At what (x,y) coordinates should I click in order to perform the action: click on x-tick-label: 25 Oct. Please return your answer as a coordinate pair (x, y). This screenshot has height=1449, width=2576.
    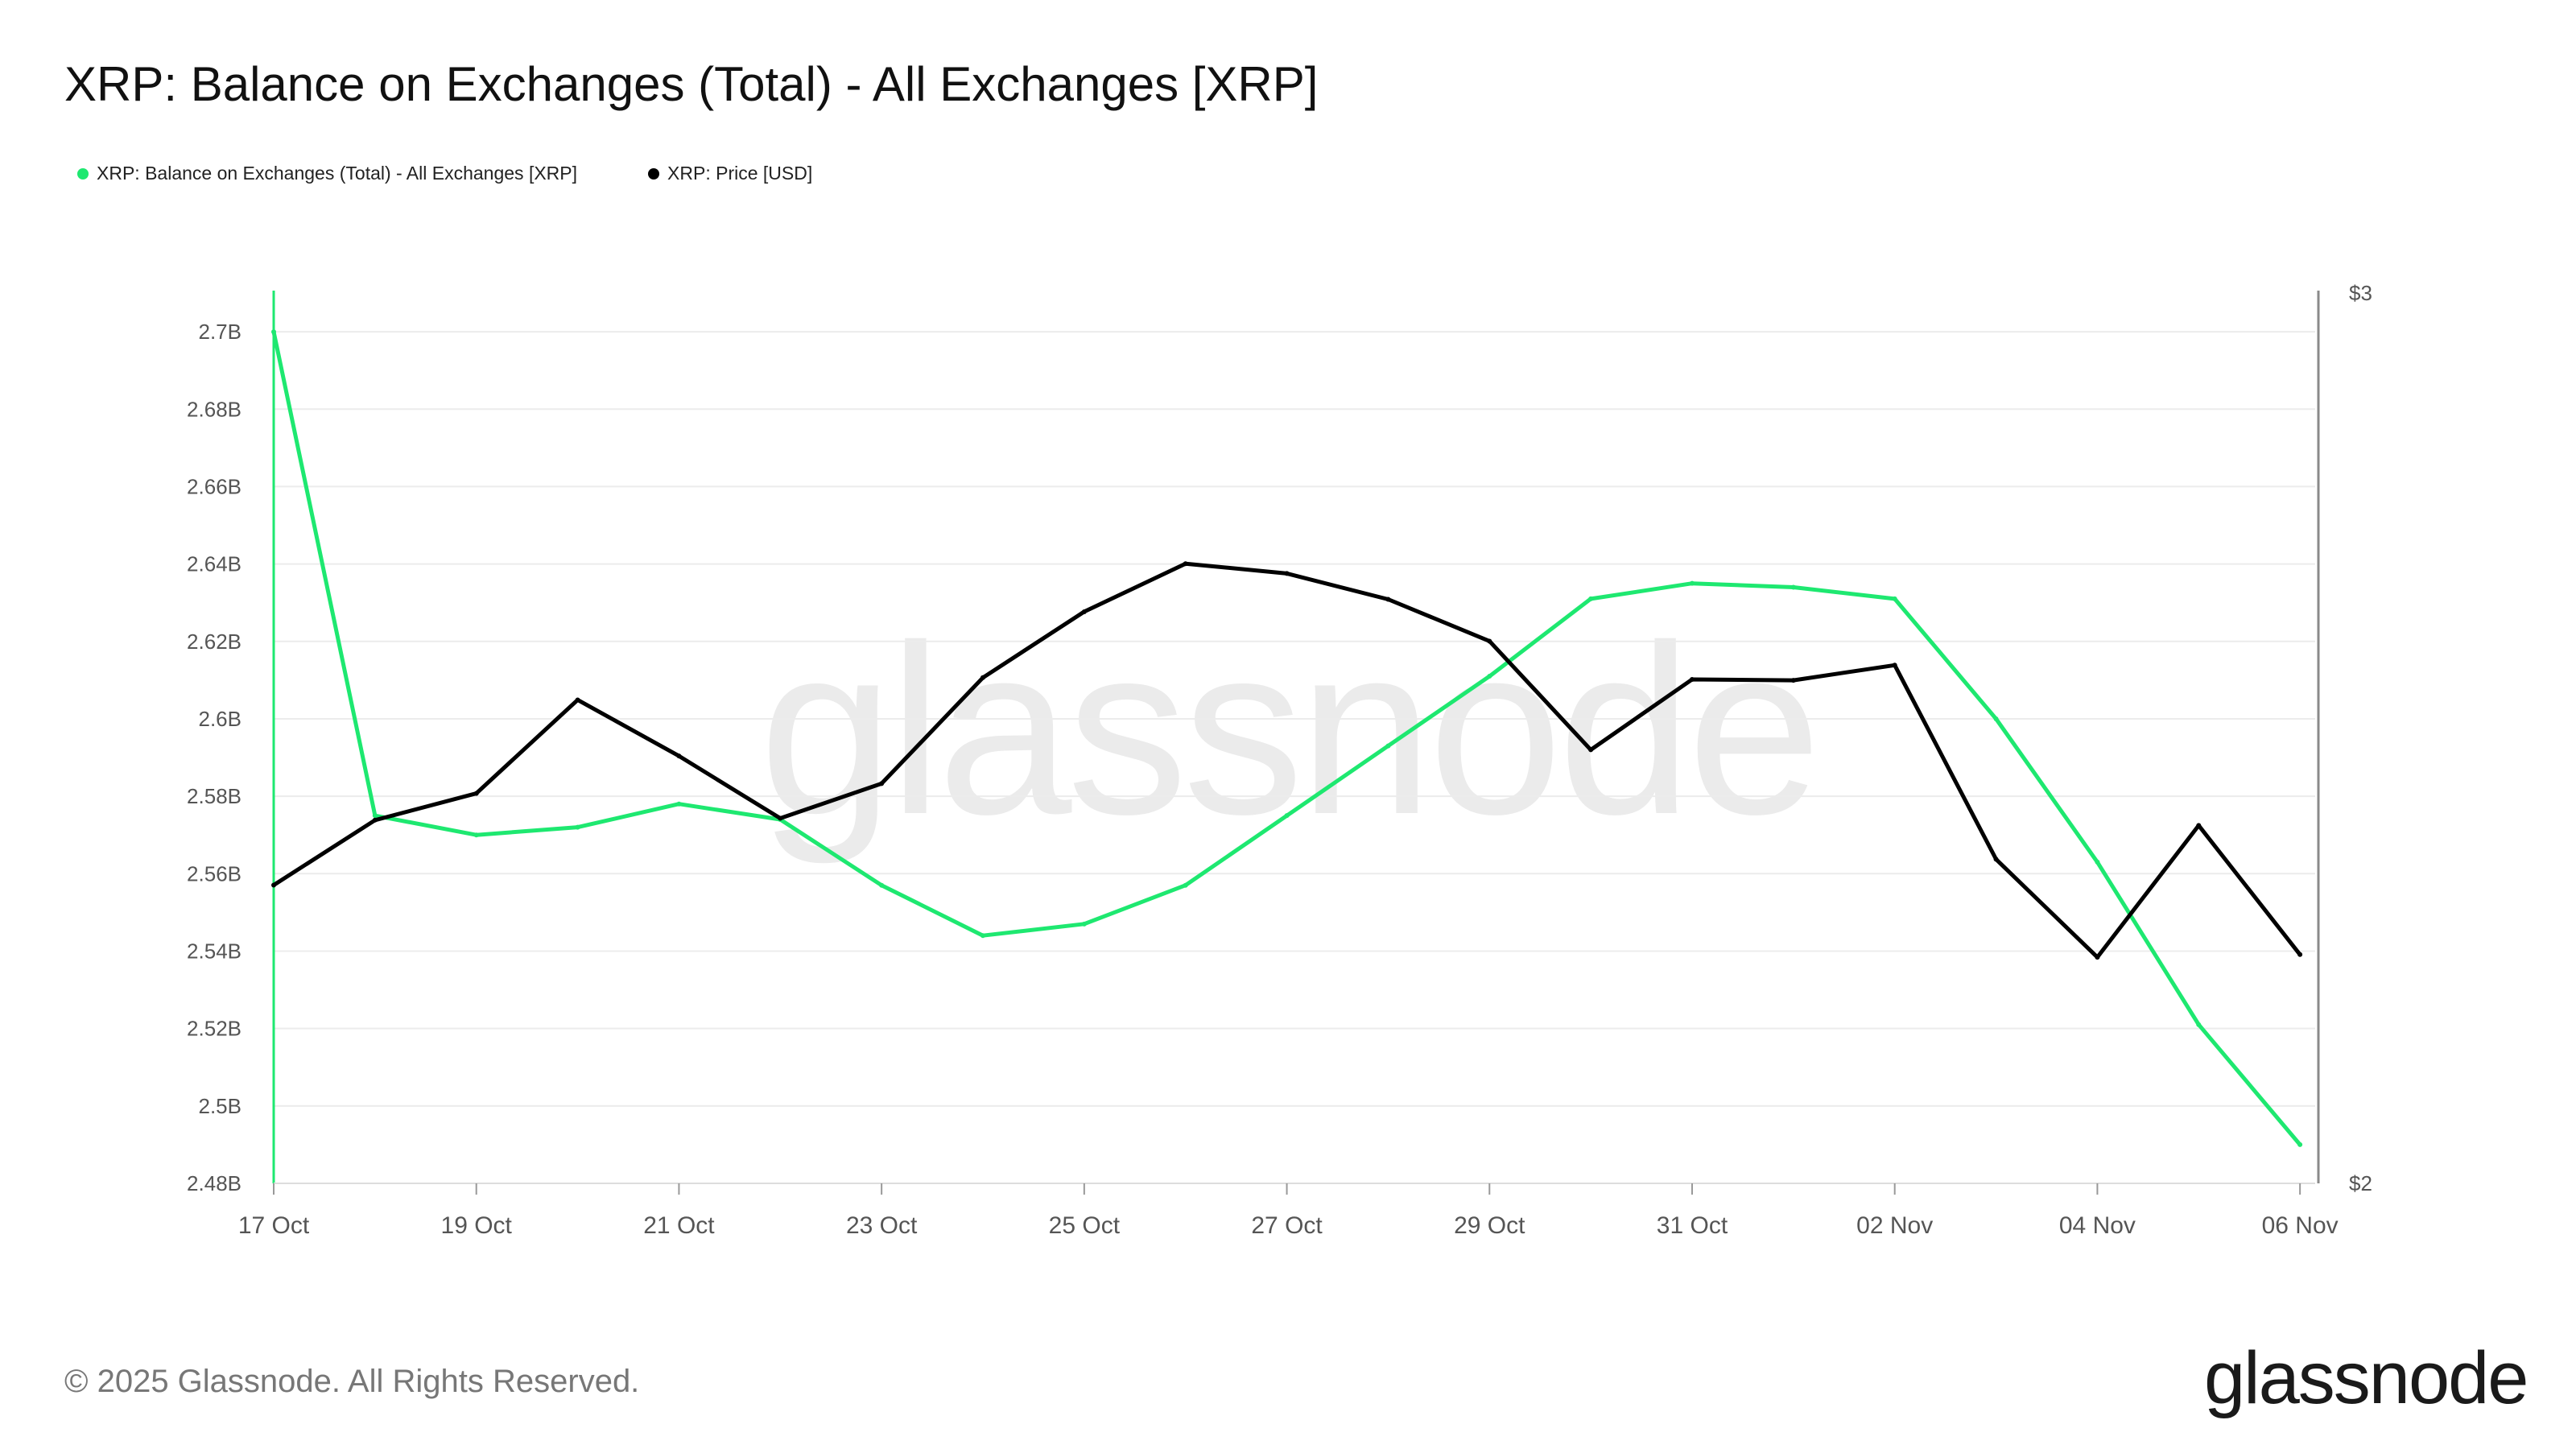
    Looking at the image, I should click on (1085, 1225).